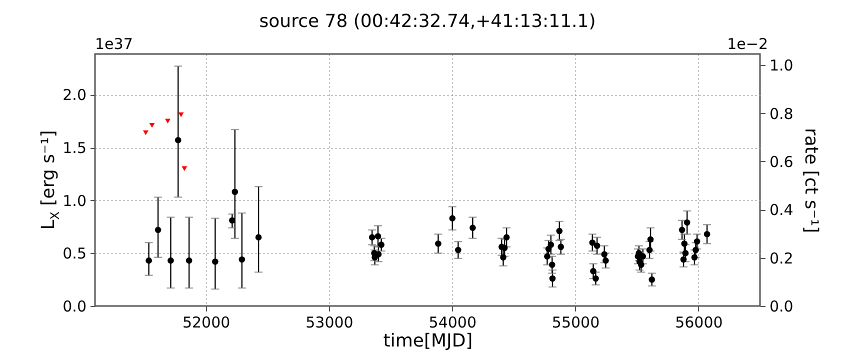  I want to click on y-tick-label: 0.5, so click(74, 253).